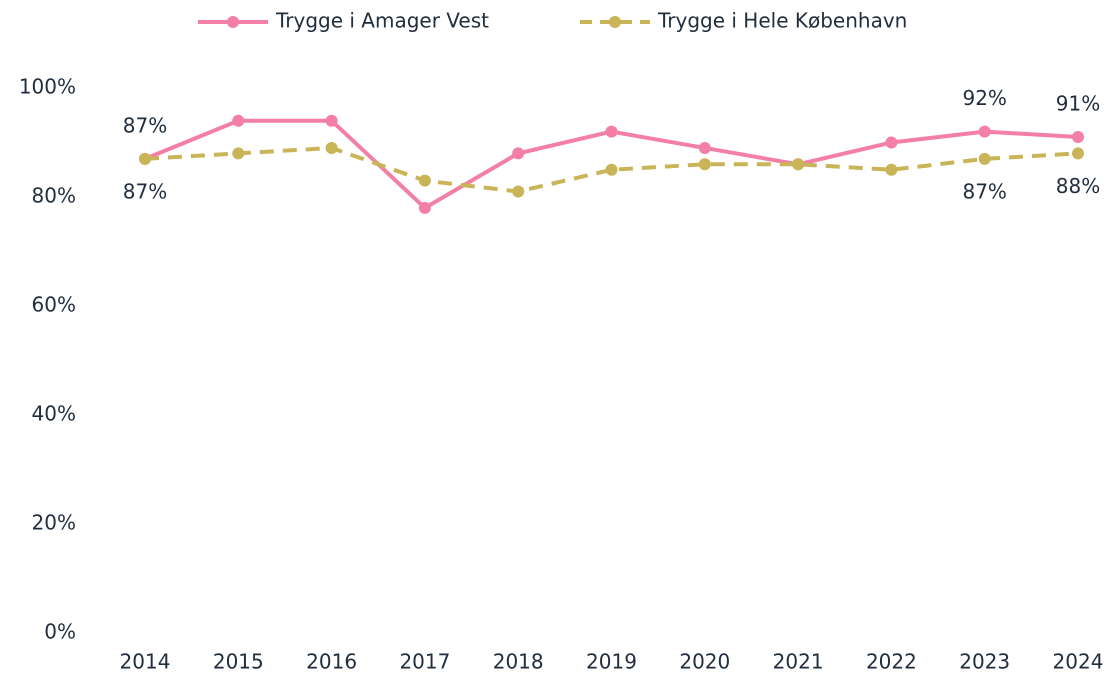 The height and width of the screenshot is (677, 1112). What do you see at coordinates (145, 662) in the screenshot?
I see `x-tick-label: 2014` at bounding box center [145, 662].